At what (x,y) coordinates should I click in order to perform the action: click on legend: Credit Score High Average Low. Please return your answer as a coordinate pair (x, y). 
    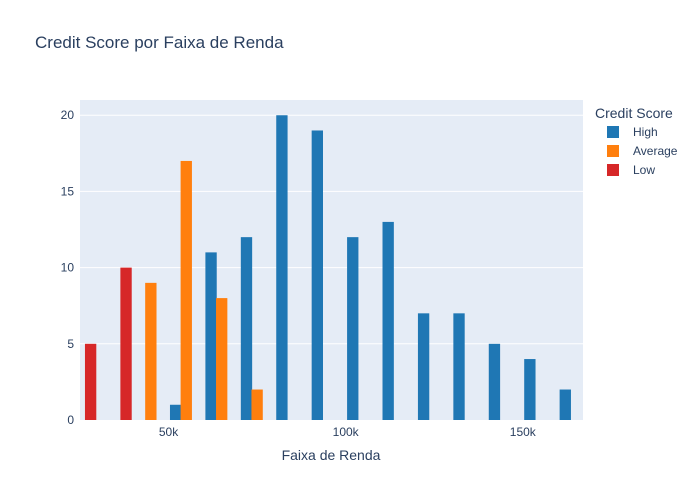
    Looking at the image, I should click on (636, 141).